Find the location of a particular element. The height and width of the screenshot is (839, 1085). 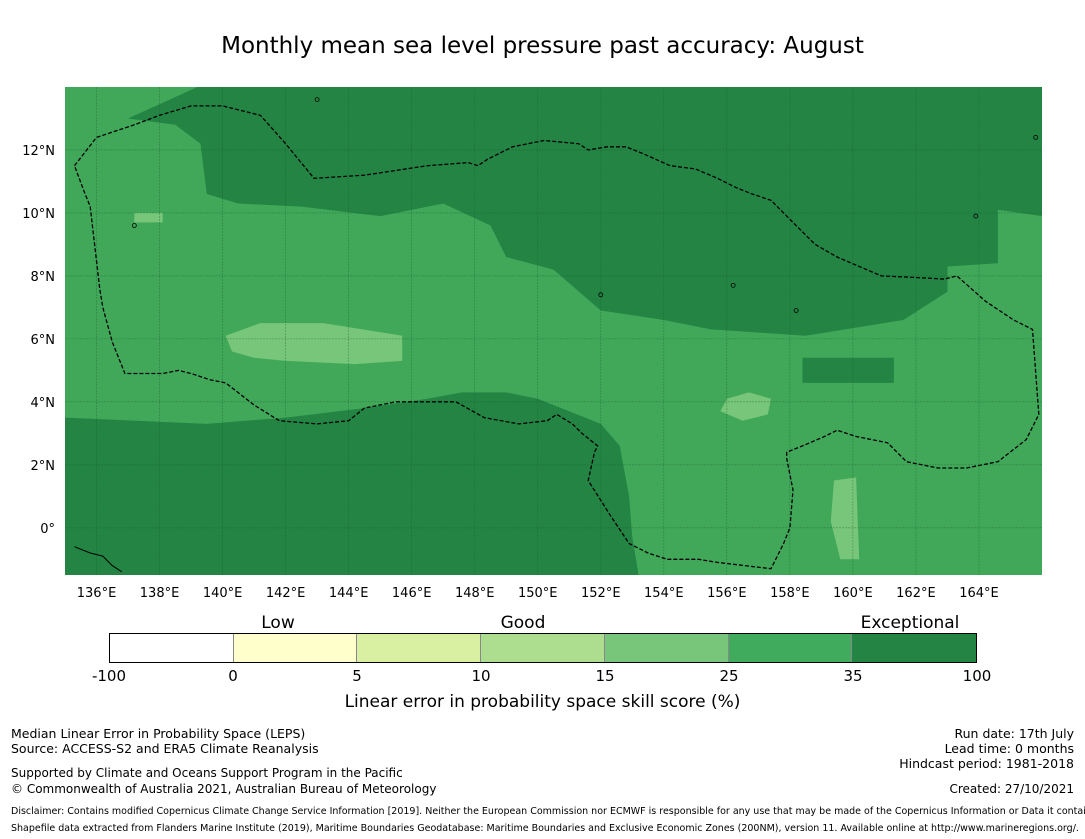

x-tick-label: 164°E is located at coordinates (979, 593).